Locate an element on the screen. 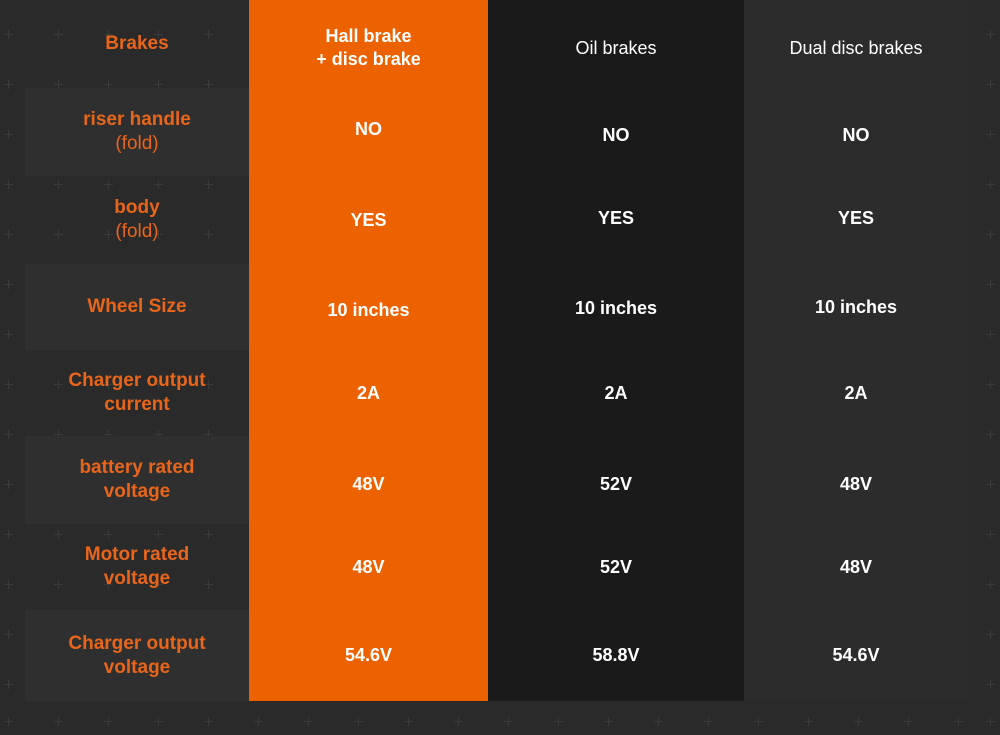 The height and width of the screenshot is (735, 1000). row-label-text: riser handle is located at coordinates (137, 119).